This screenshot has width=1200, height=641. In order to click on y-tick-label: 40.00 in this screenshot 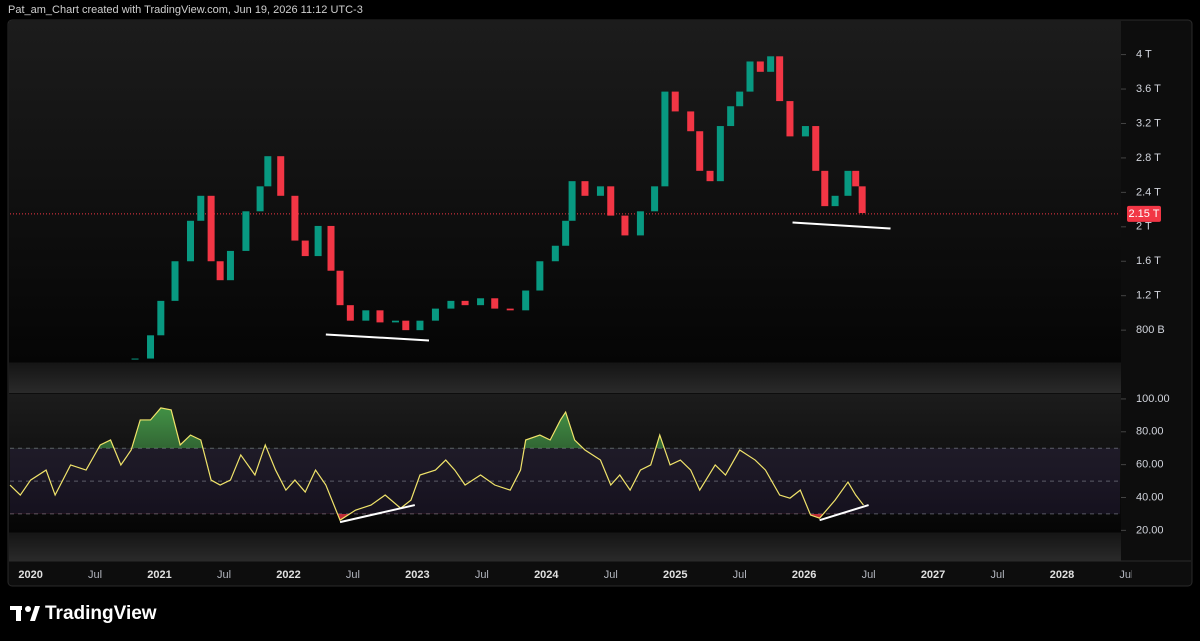, I will do `click(1150, 497)`.